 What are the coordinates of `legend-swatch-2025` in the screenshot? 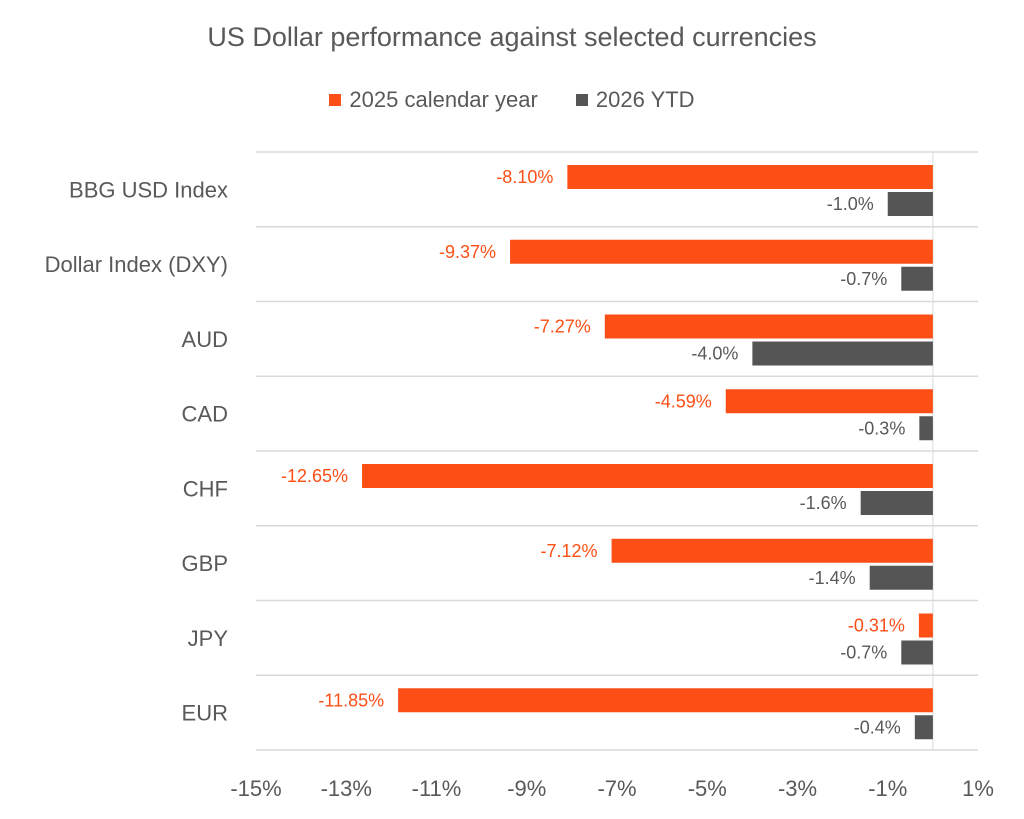 It's located at (335, 100).